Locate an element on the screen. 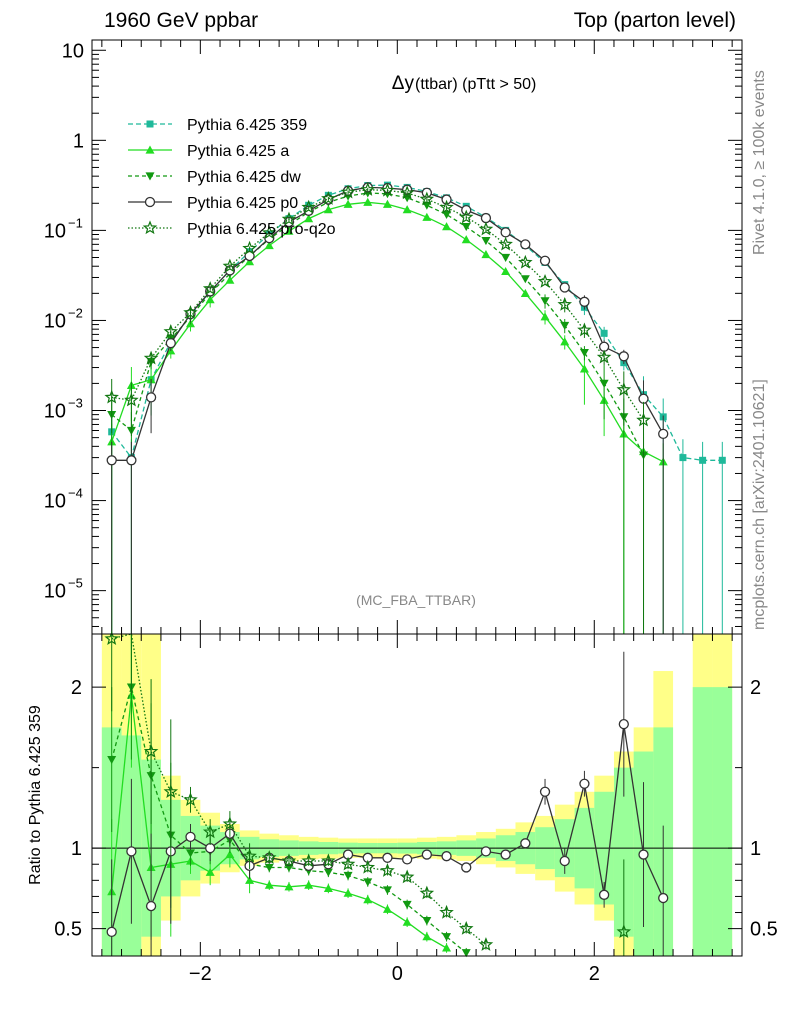 This screenshot has width=786, height=1024. ratio-y-axis-label: Ratio to Pythia 6.425 359 is located at coordinates (35, 795).